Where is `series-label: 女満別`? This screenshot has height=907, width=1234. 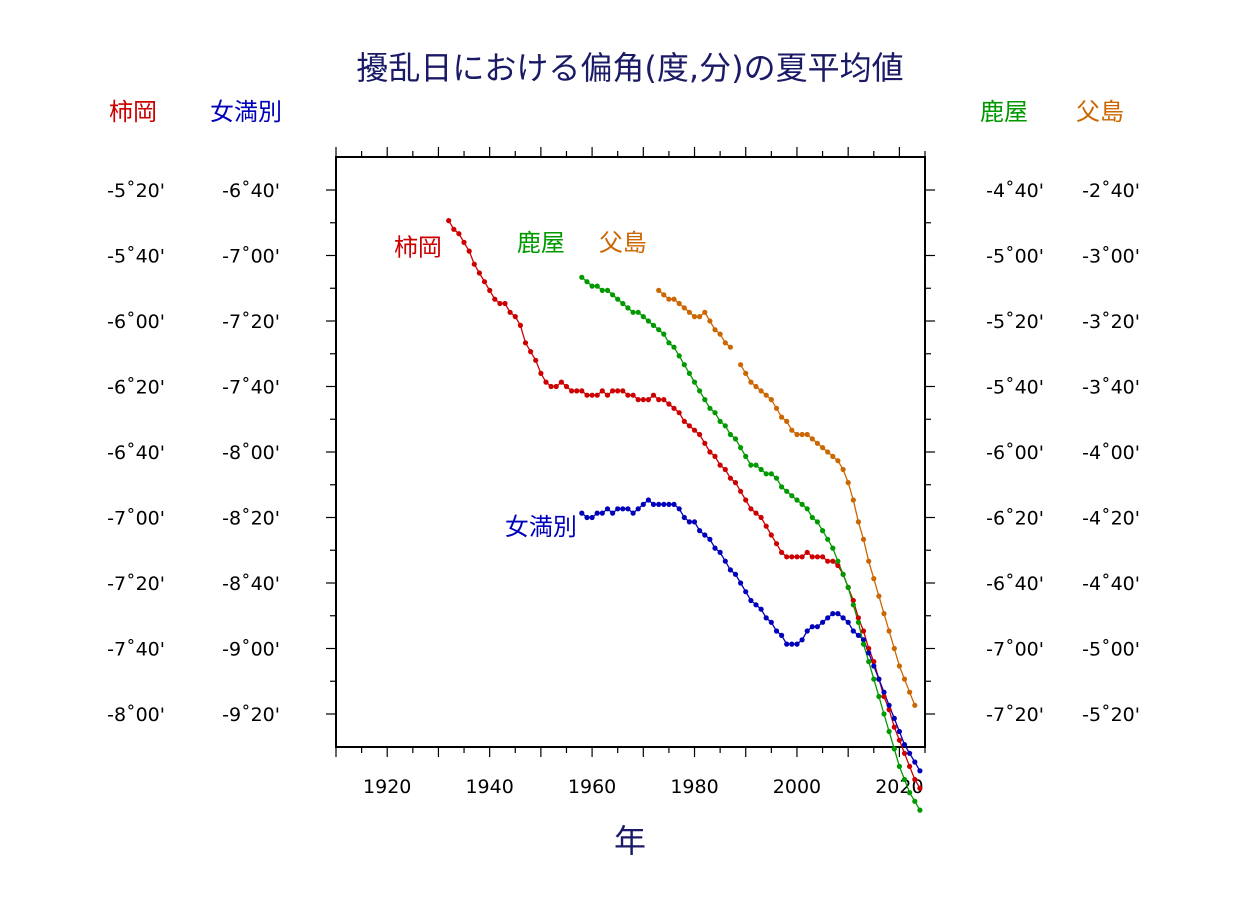 series-label: 女満別 is located at coordinates (541, 527).